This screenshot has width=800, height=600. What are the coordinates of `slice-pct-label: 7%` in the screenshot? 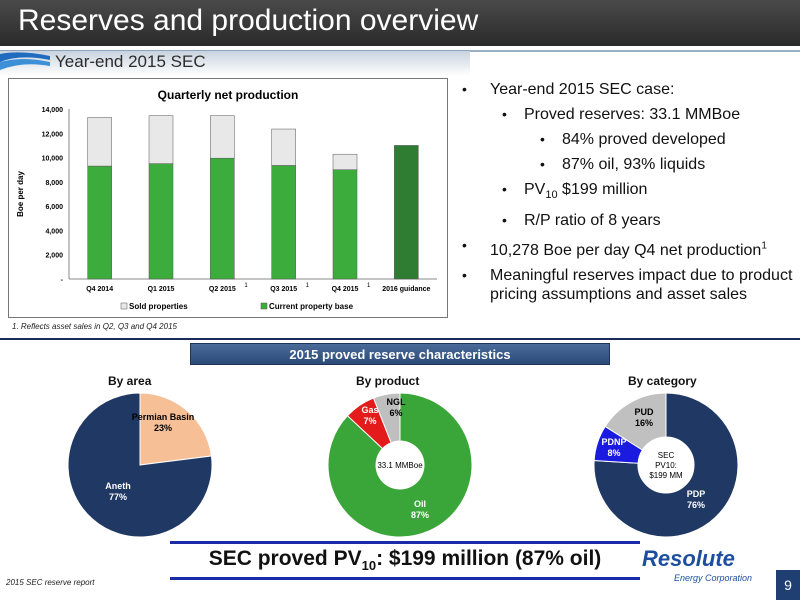 It's located at (369, 421).